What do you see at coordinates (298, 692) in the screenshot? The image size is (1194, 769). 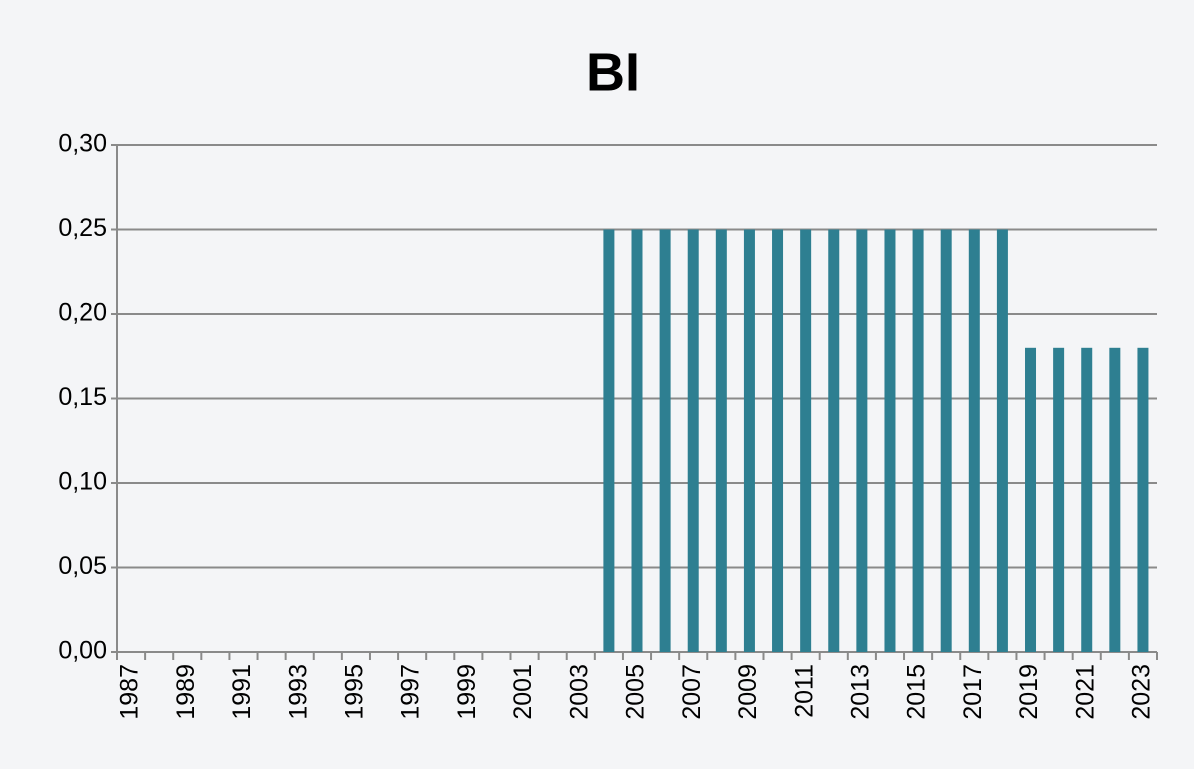 I see `x-tick-label: 1993` at bounding box center [298, 692].